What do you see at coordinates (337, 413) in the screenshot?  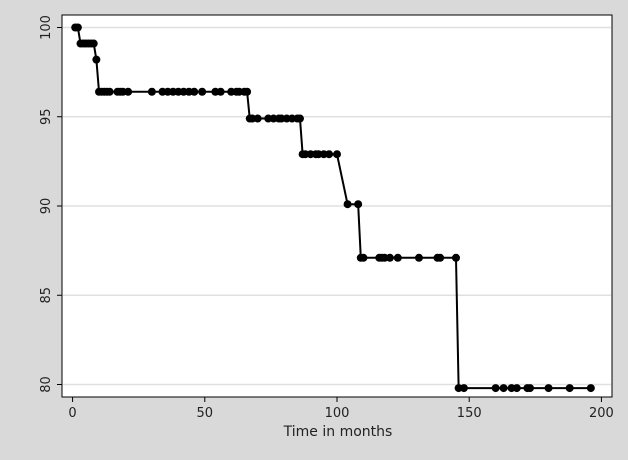 I see `x-tick-label: 100` at bounding box center [337, 413].